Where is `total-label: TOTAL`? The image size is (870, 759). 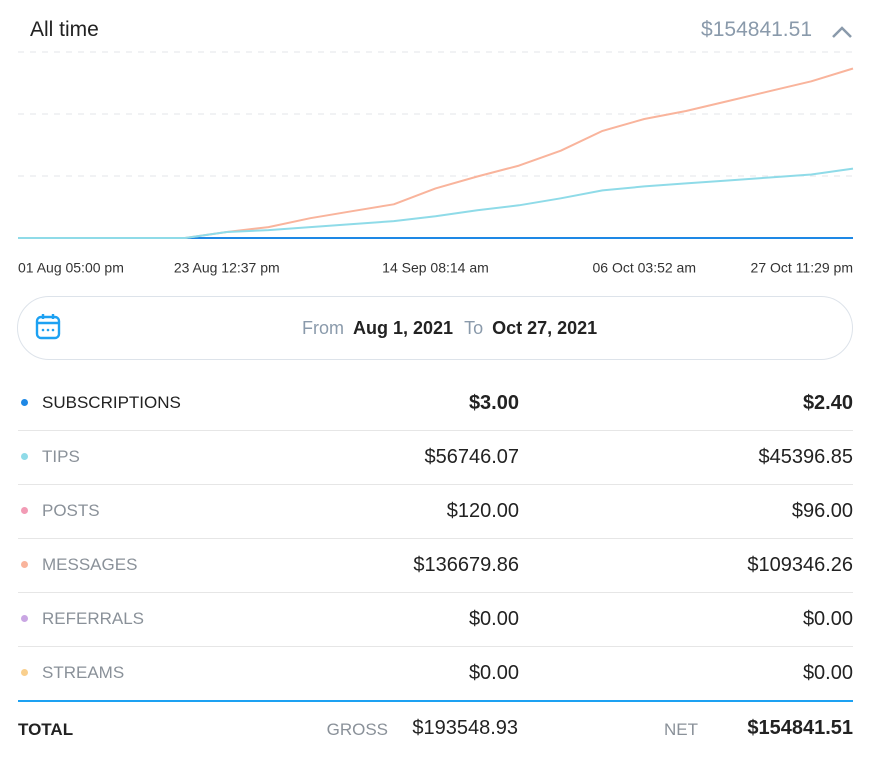 total-label: TOTAL is located at coordinates (46, 729).